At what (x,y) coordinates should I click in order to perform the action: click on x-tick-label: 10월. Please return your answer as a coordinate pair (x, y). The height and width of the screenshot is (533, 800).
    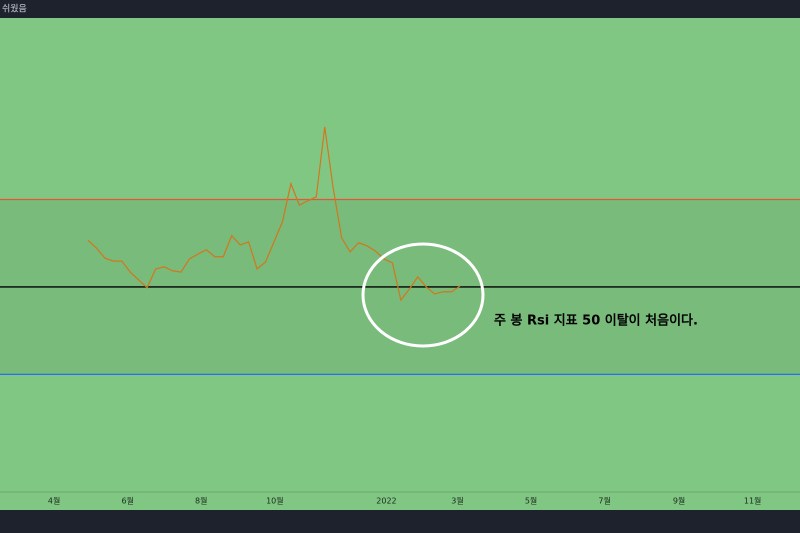
    Looking at the image, I should click on (275, 501).